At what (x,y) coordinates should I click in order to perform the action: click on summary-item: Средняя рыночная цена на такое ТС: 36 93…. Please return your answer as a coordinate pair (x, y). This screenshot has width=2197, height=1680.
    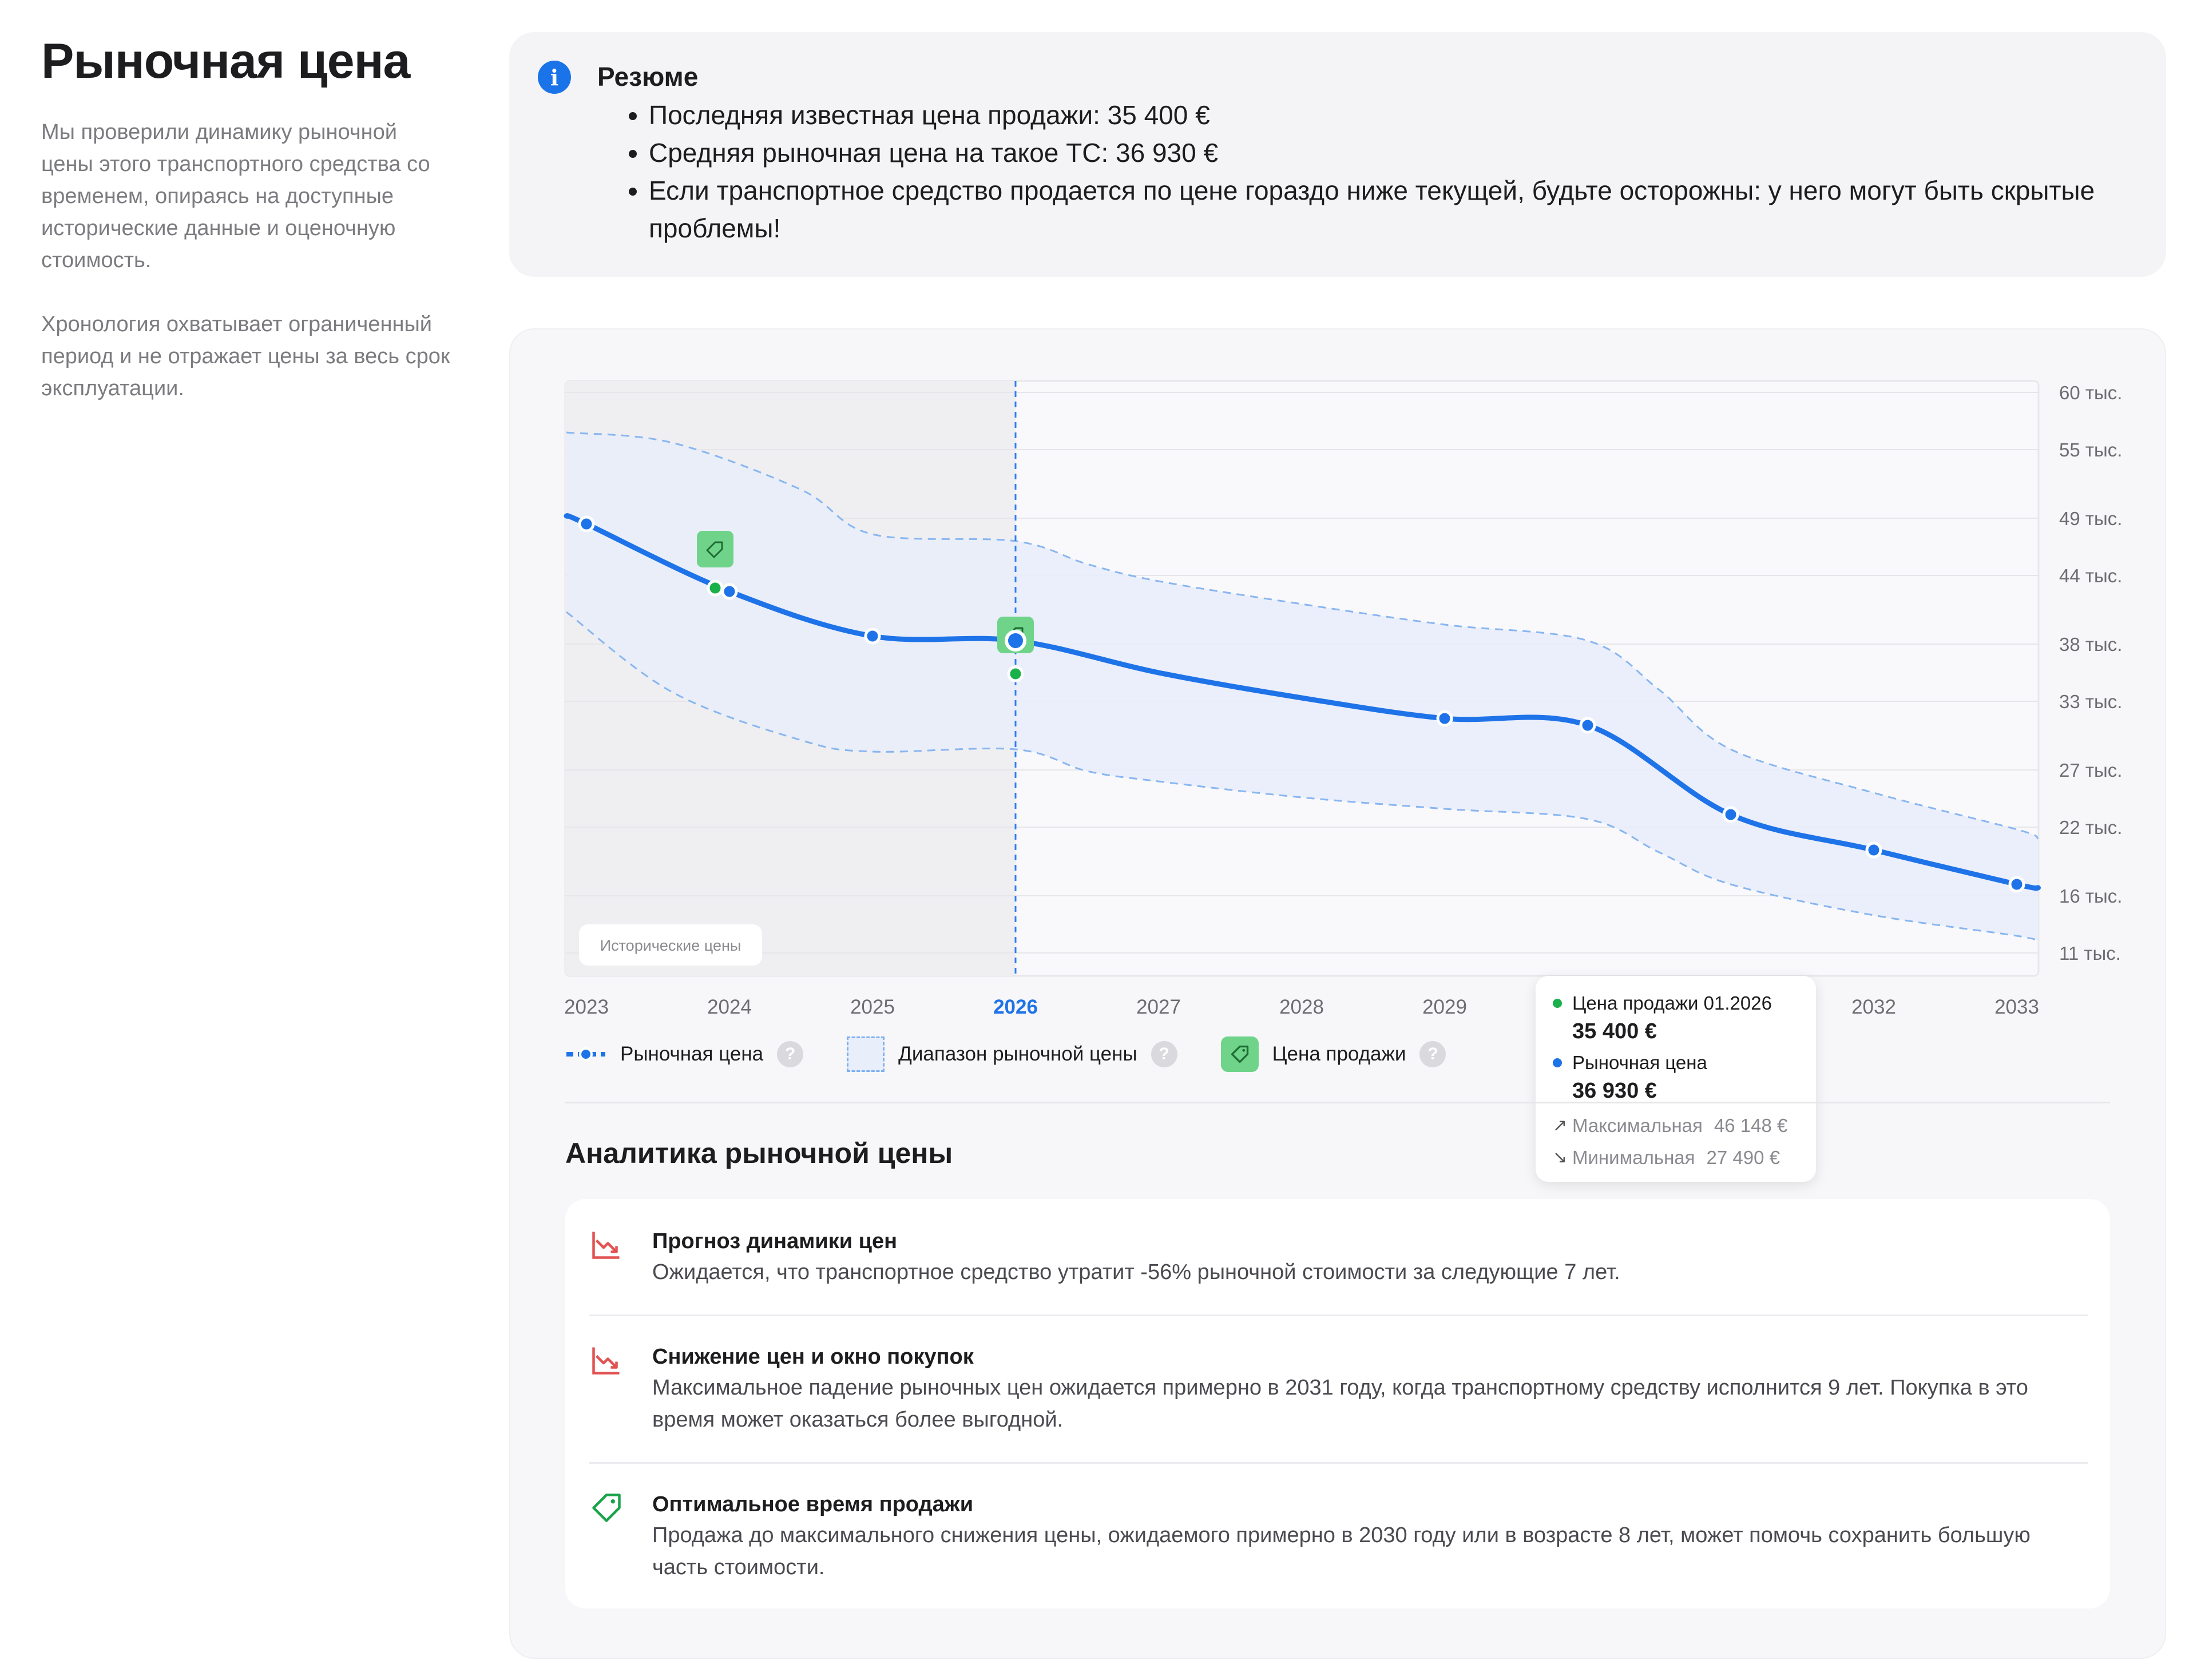
    Looking at the image, I should click on (1404, 153).